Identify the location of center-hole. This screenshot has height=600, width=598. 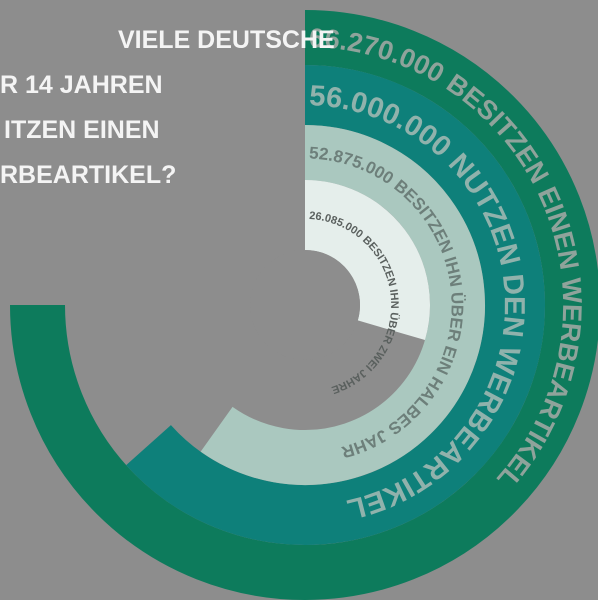
(305, 305).